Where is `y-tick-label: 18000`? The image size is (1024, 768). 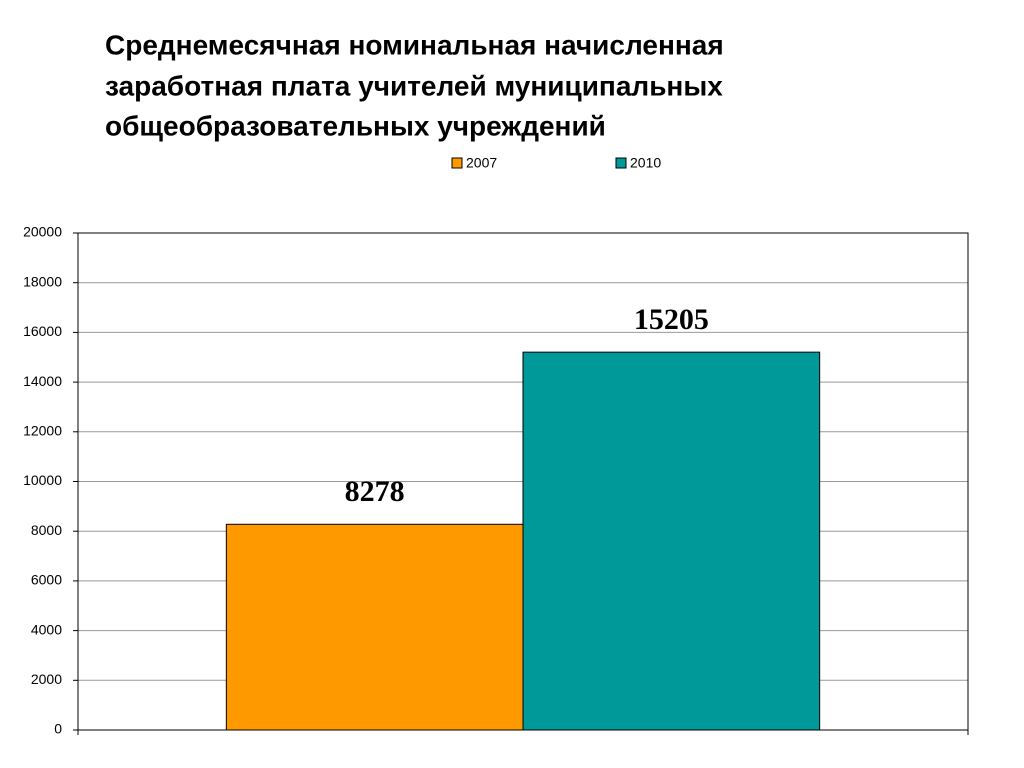
y-tick-label: 18000 is located at coordinates (42, 281).